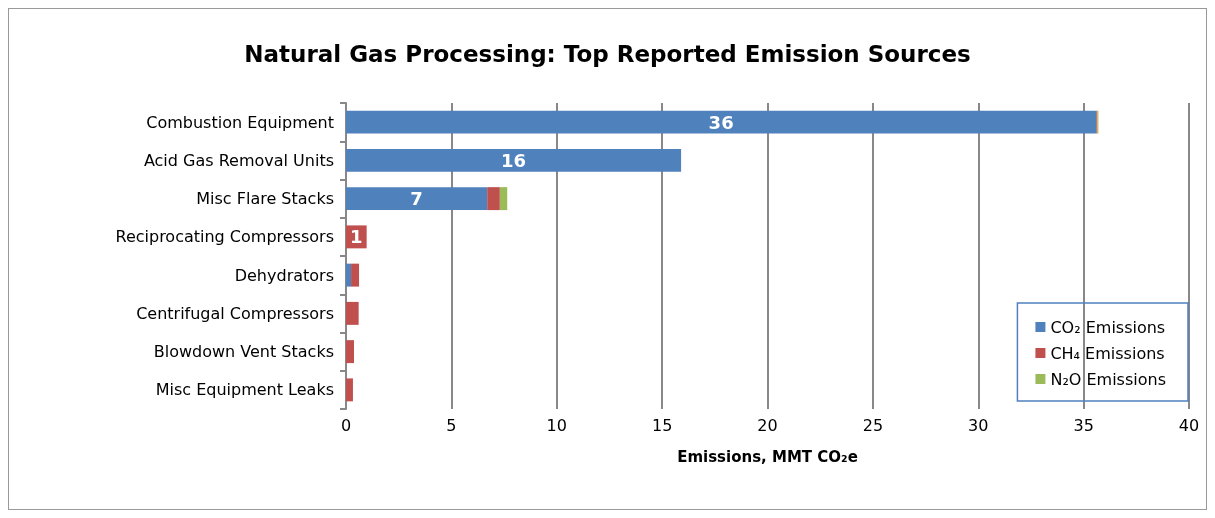  I want to click on y-tick-label: Centrifugal Compressors, so click(235, 313).